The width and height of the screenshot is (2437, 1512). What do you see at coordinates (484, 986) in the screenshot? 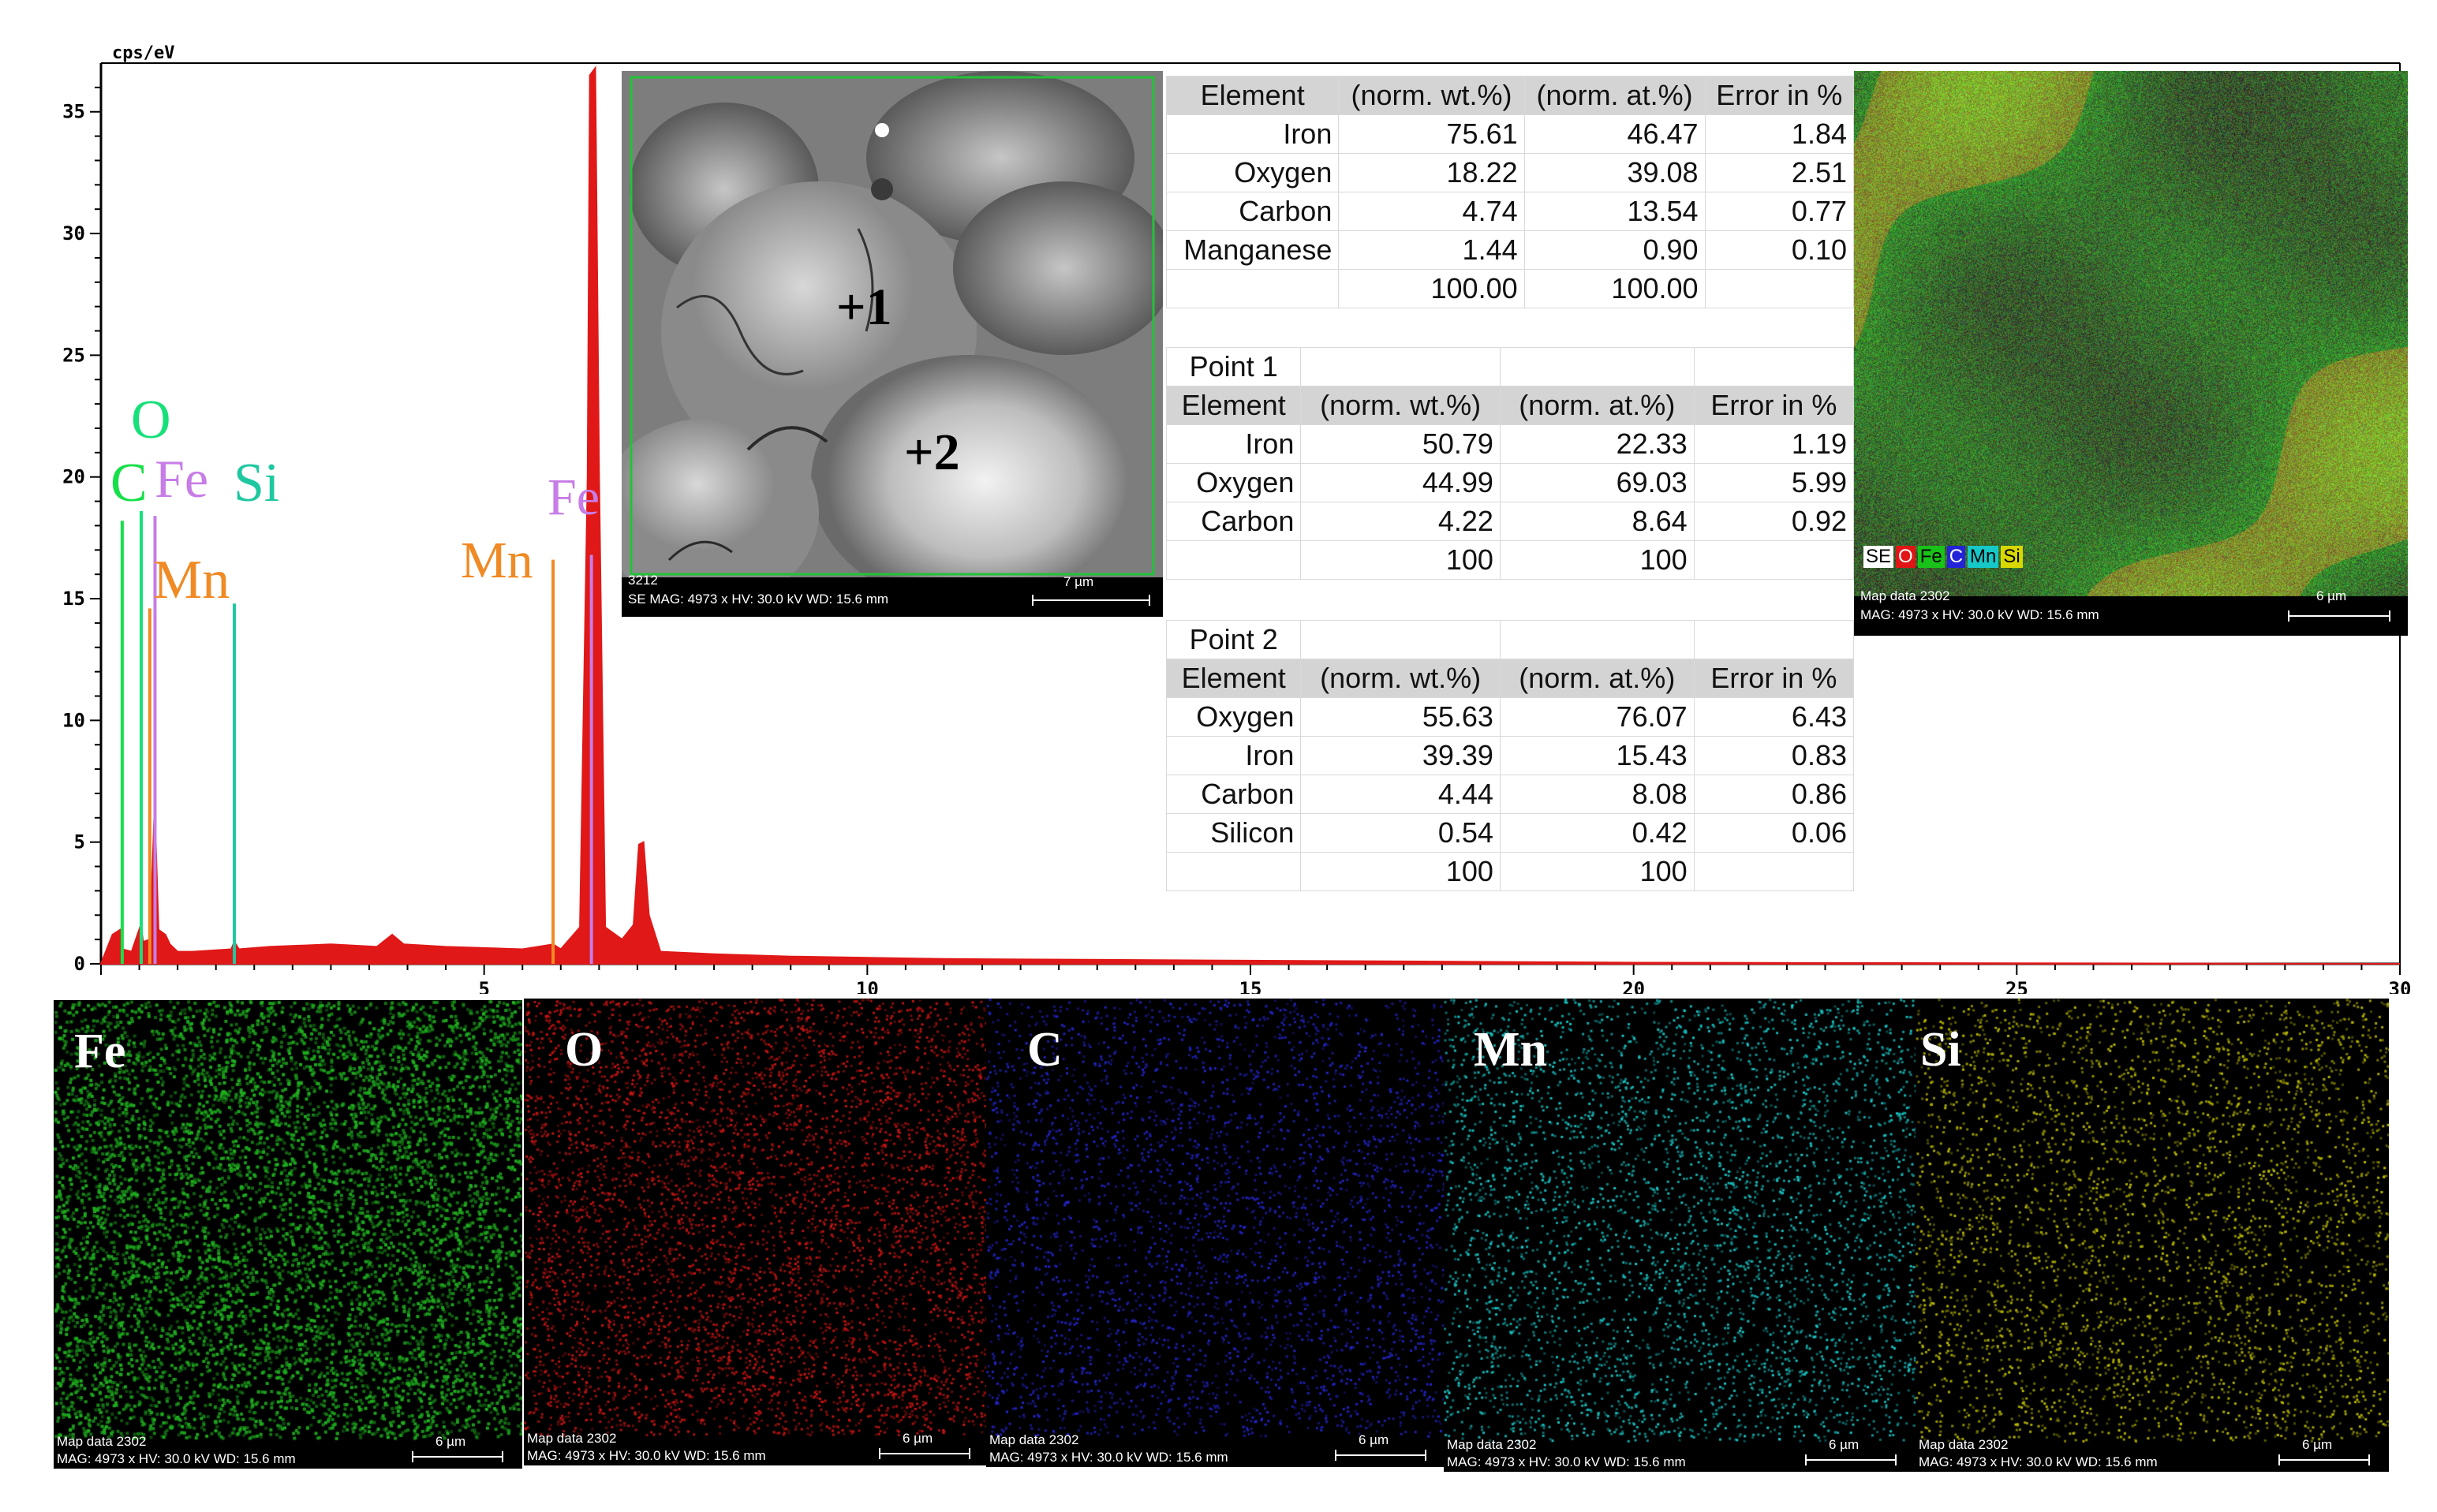
I see `x-tick-label: 5` at bounding box center [484, 986].